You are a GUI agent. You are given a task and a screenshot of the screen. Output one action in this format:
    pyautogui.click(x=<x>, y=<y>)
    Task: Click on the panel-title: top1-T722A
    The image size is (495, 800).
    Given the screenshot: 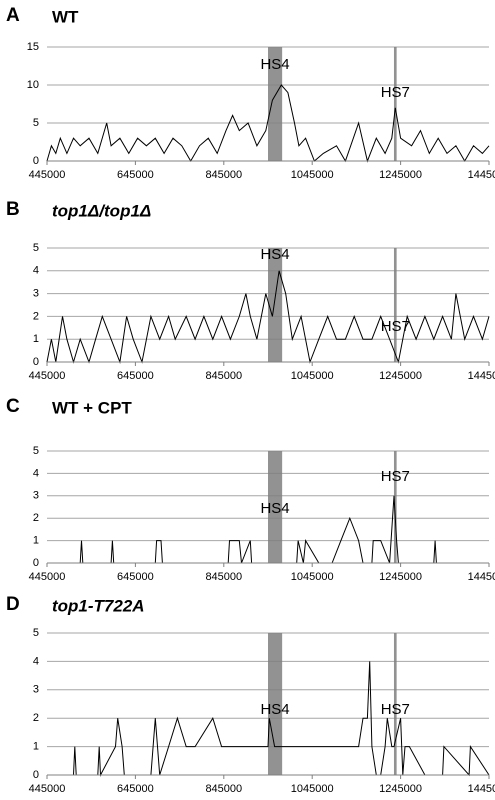 What is the action you would take?
    pyautogui.click(x=98, y=605)
    